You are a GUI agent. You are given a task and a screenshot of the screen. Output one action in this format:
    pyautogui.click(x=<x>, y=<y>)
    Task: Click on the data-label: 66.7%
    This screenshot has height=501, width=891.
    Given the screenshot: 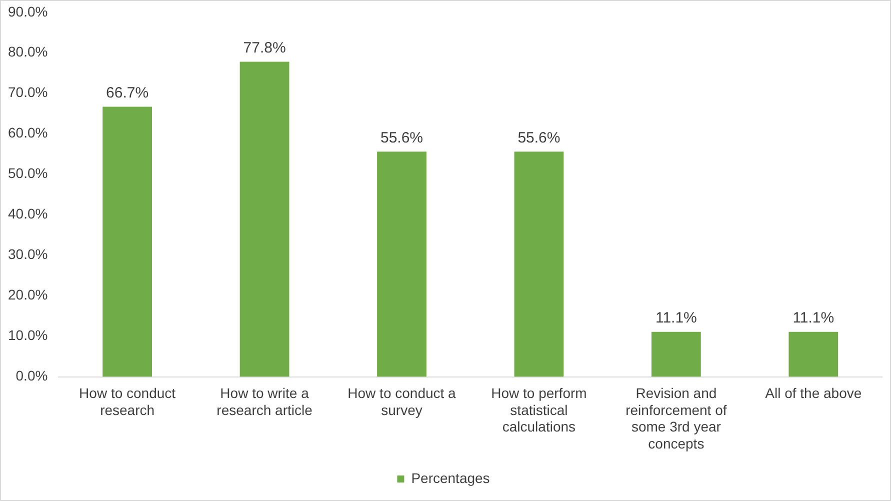 What is the action you would take?
    pyautogui.click(x=127, y=93)
    